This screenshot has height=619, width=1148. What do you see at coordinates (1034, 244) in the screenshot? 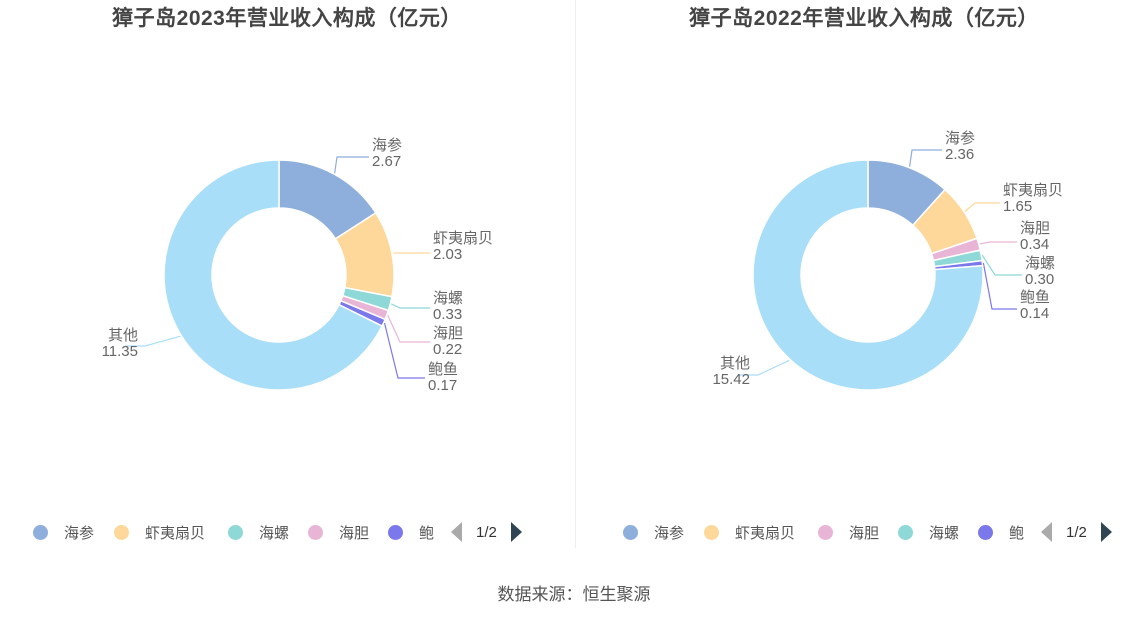
I see `slice-value-label-2: 0.34` at bounding box center [1034, 244].